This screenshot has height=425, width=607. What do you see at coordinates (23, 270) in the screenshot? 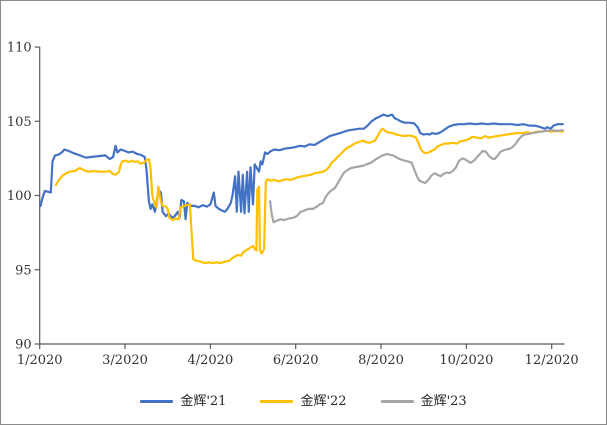
I see `y-tick-label: 95` at bounding box center [23, 270].